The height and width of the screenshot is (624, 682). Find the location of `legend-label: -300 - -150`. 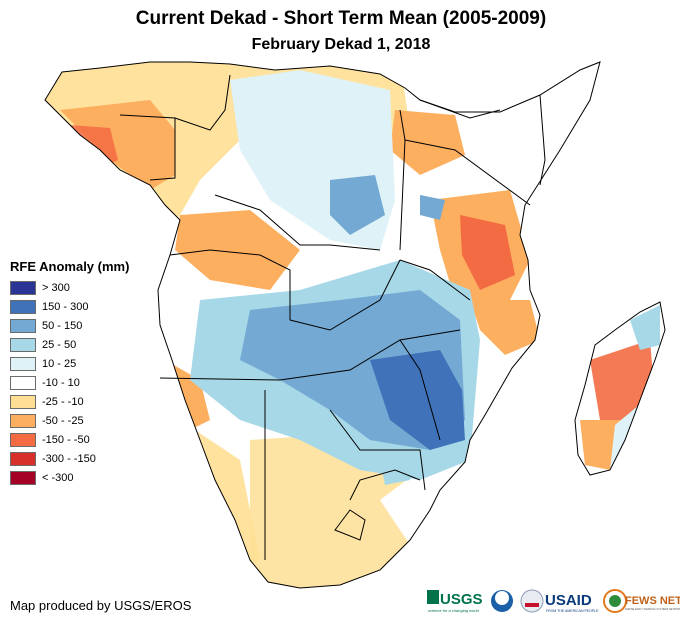

legend-label: -300 - -150 is located at coordinates (69, 458).